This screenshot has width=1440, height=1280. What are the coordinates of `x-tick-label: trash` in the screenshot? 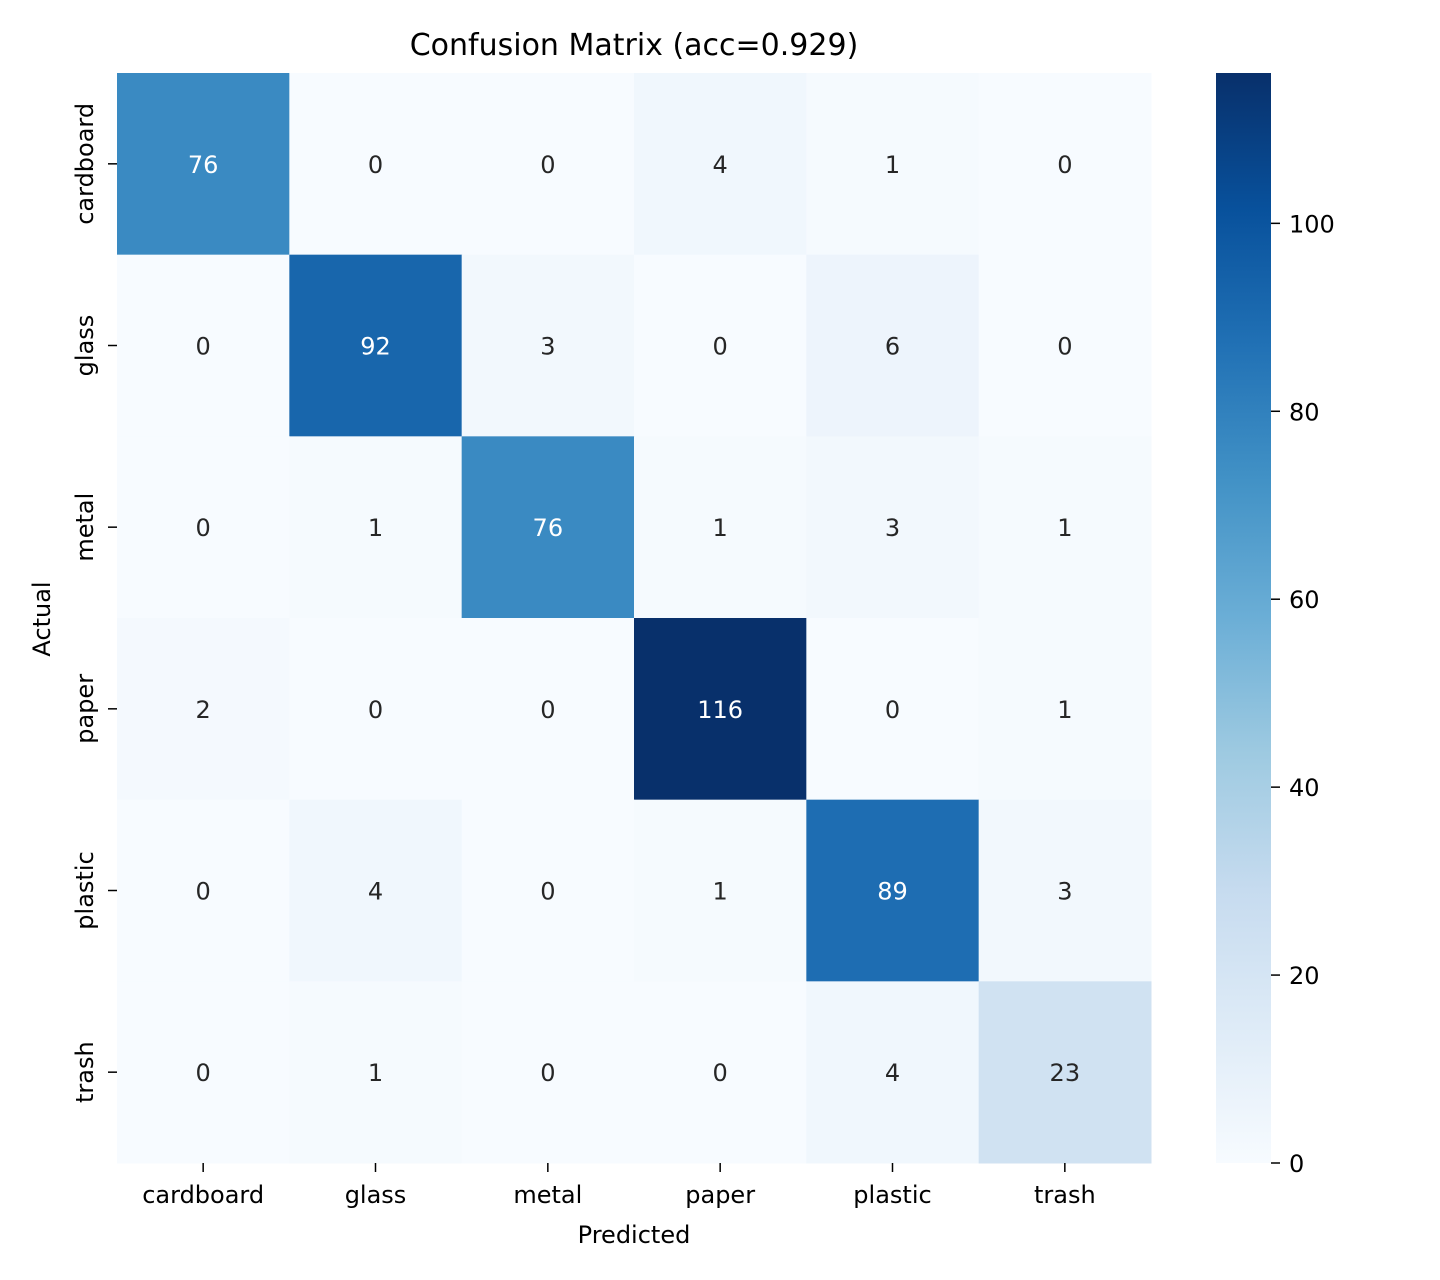 It's located at (1065, 1195).